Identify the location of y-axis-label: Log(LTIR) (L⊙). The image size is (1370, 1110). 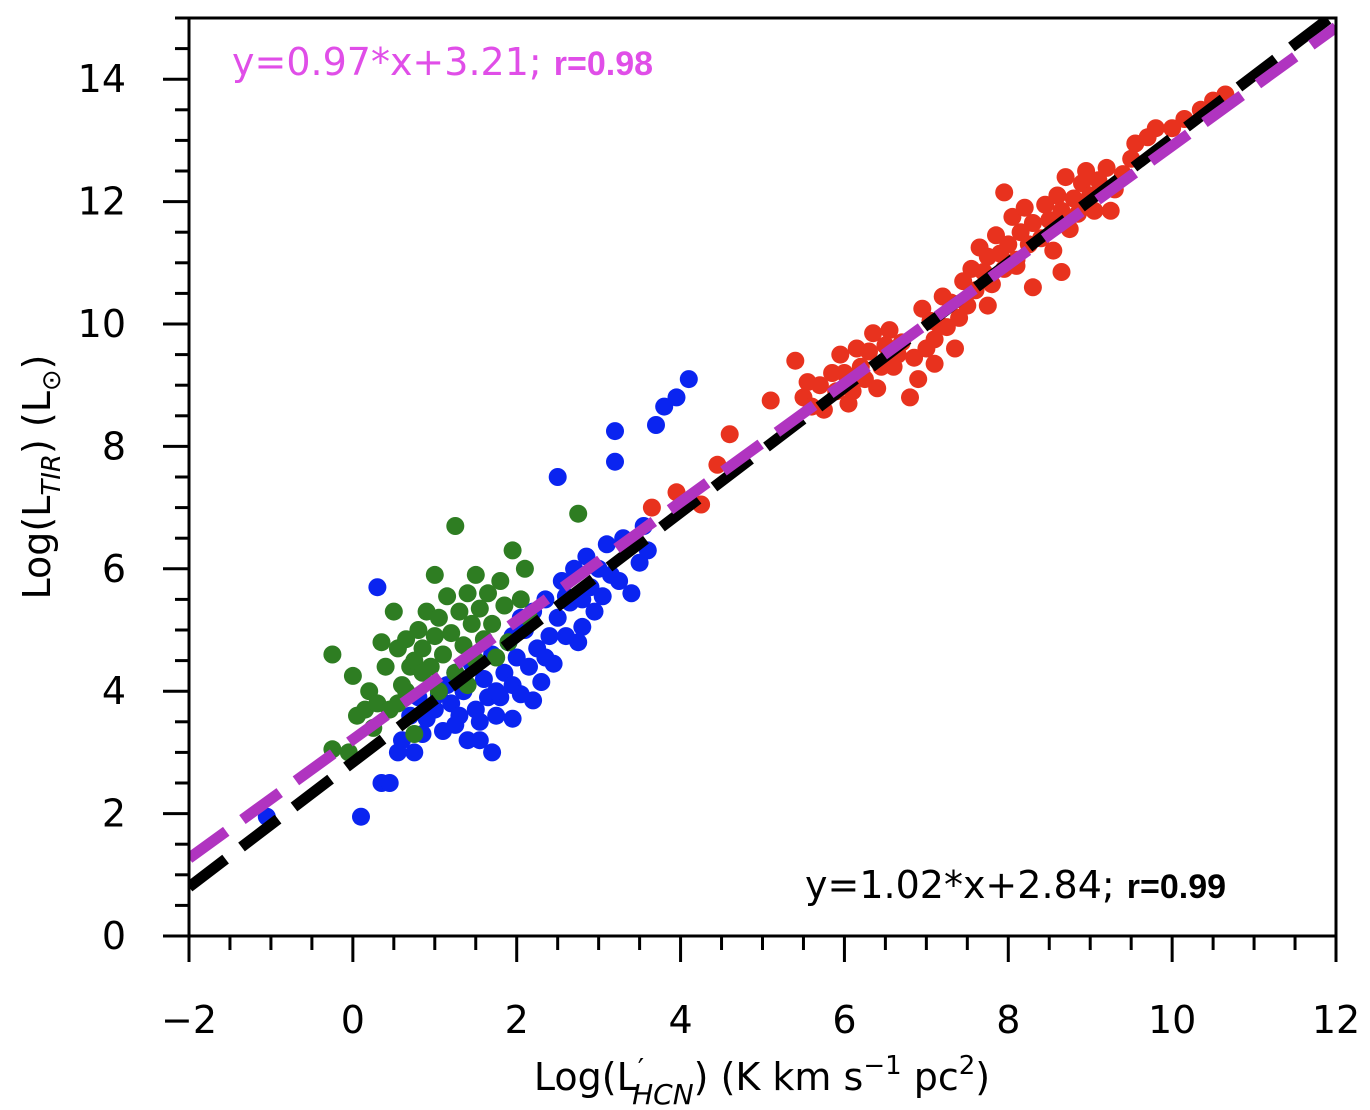
(41, 476).